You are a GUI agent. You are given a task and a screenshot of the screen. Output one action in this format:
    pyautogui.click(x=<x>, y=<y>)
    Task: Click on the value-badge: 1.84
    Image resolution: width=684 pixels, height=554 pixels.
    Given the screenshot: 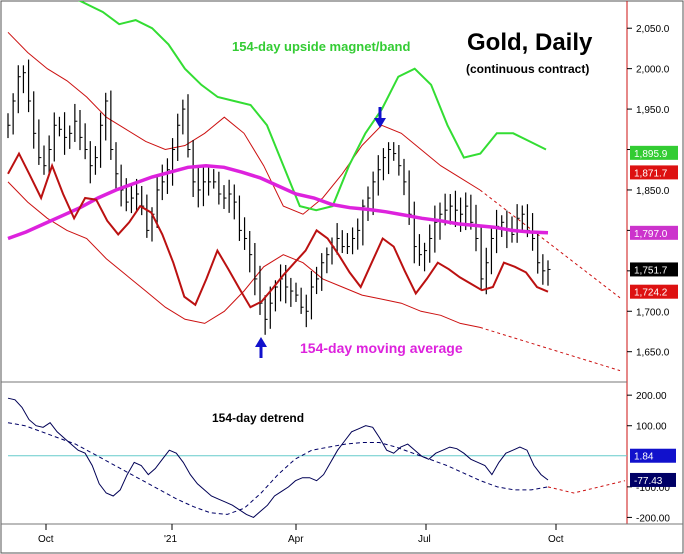 What is the action you would take?
    pyautogui.click(x=653, y=455)
    